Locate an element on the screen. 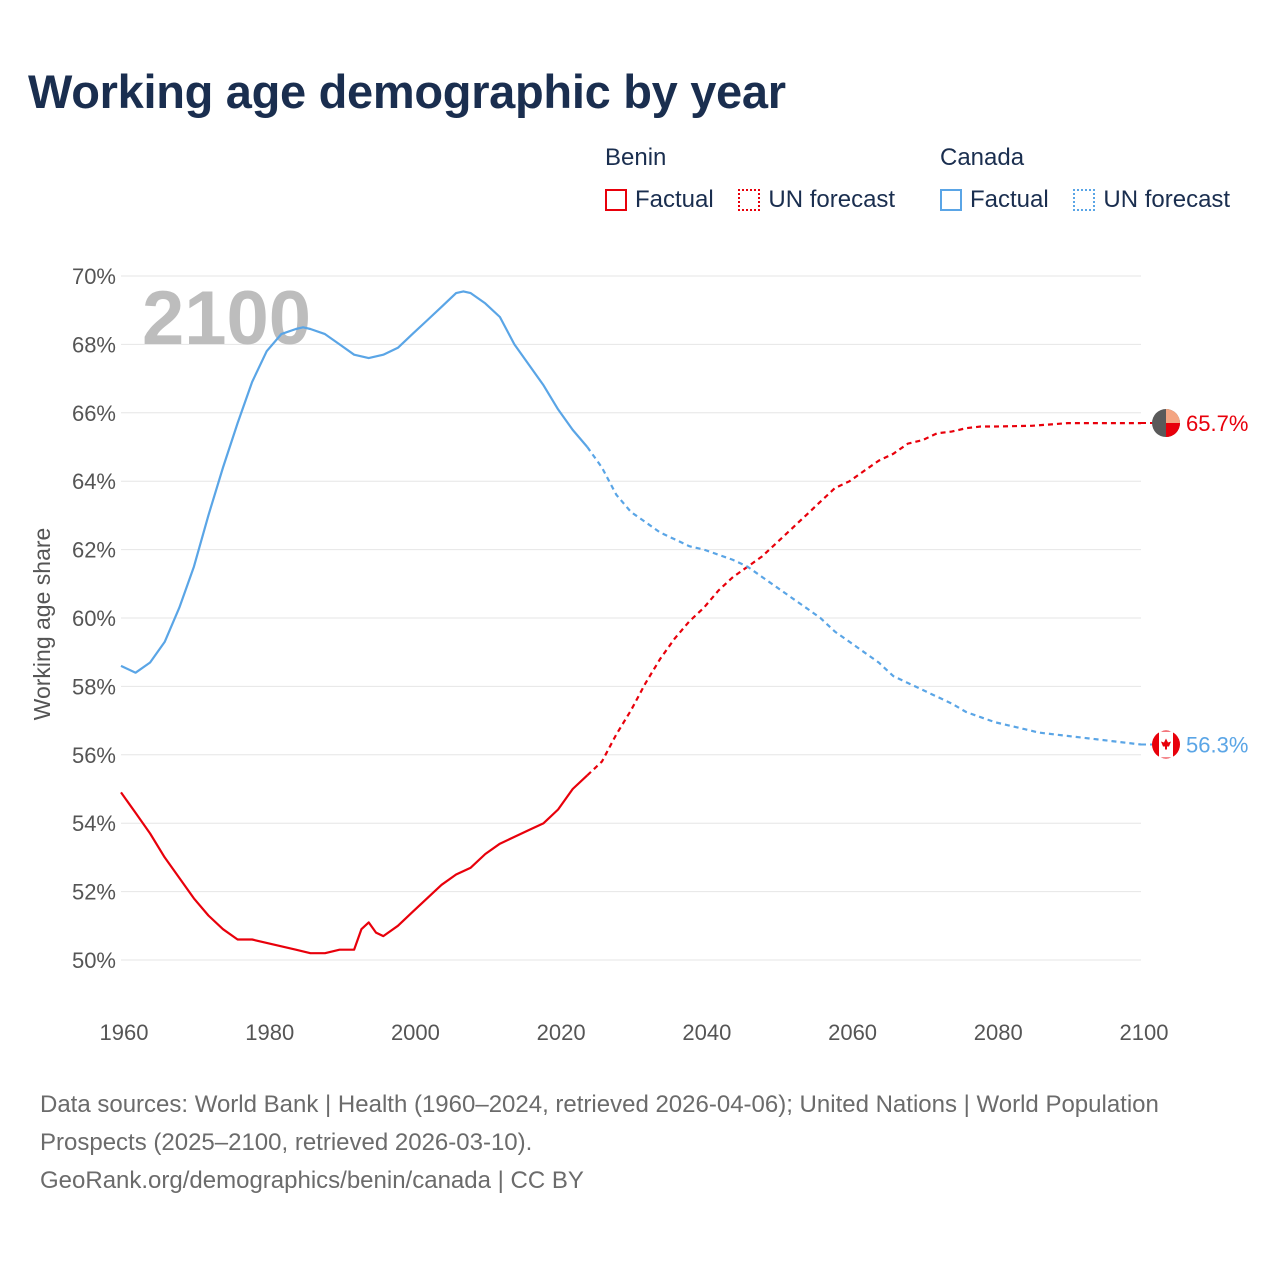 The height and width of the screenshot is (1280, 1280). series-line-canada-factual is located at coordinates (354, 482).